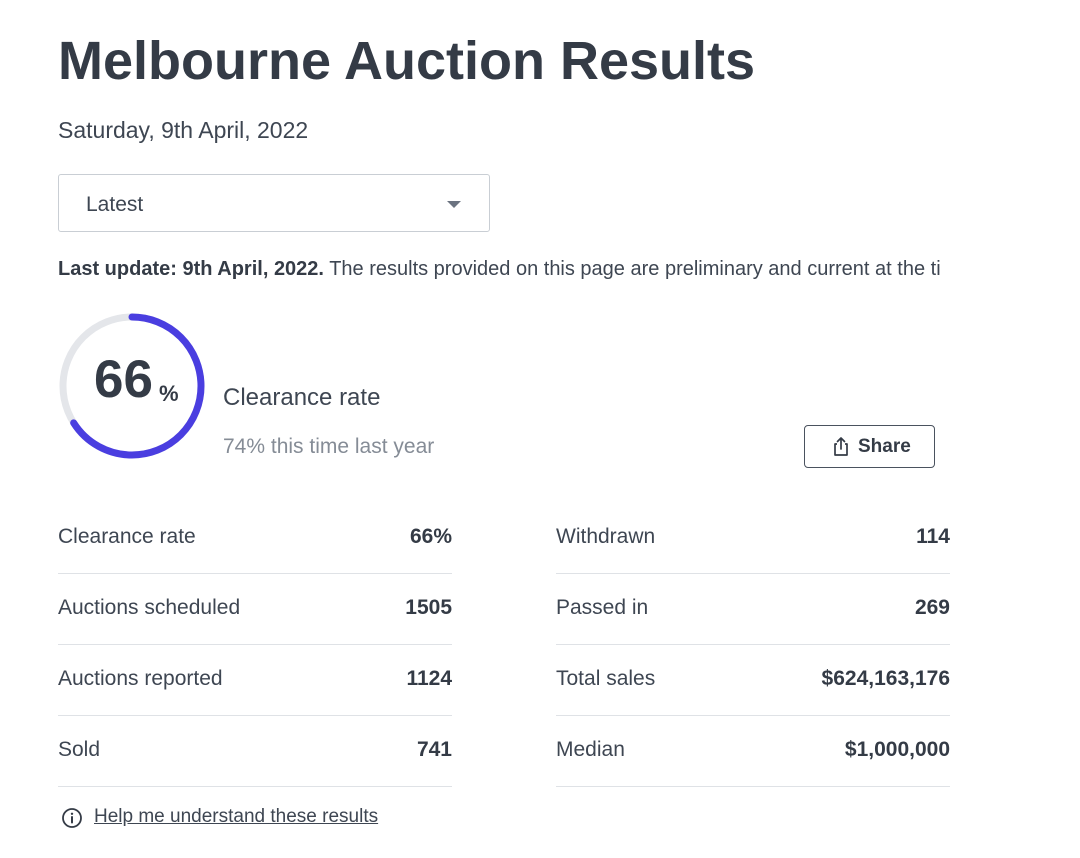  I want to click on results-period-select: Latest, so click(274, 203).